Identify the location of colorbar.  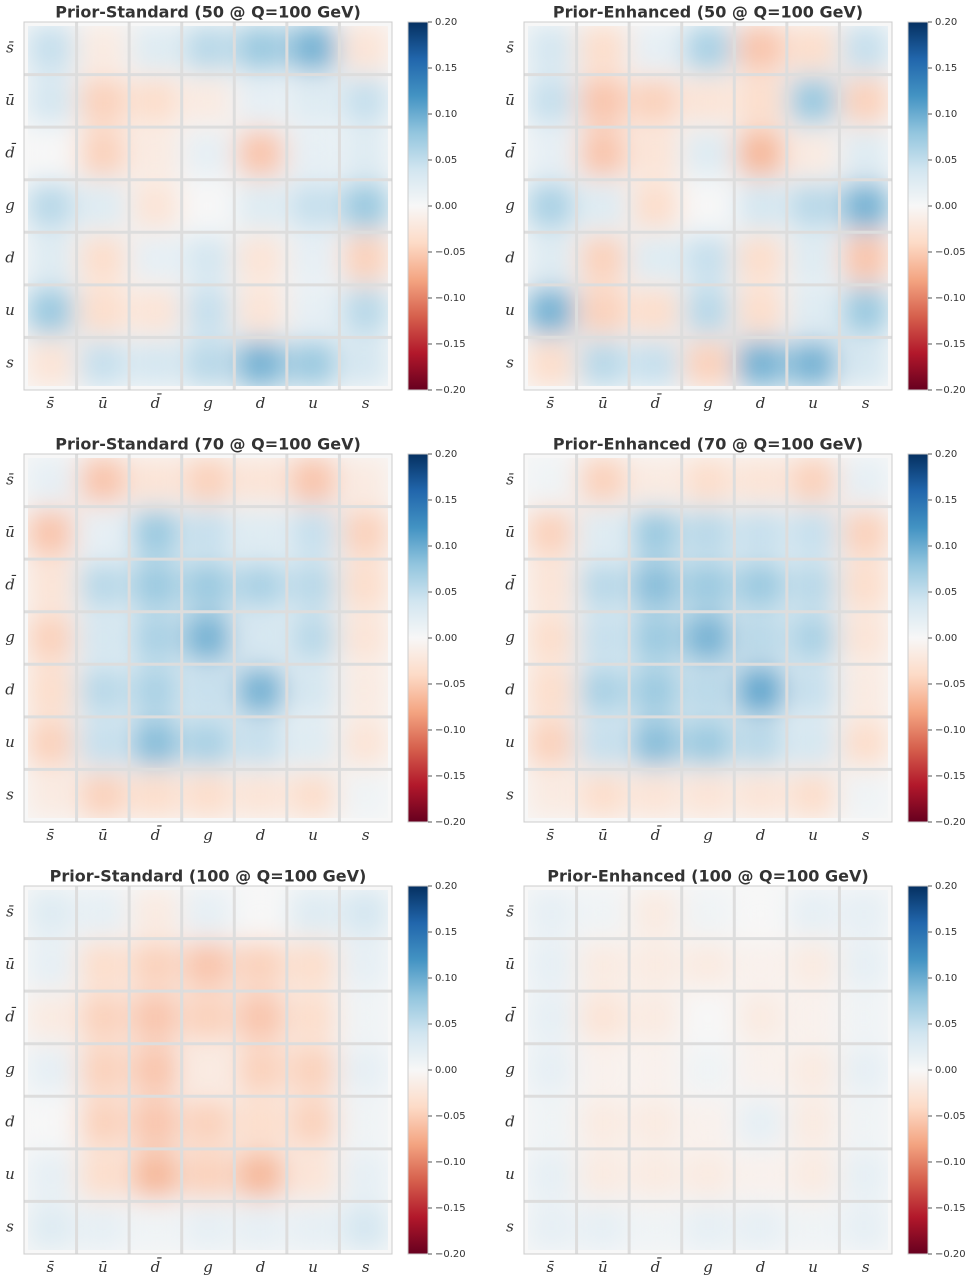
(918, 1070).